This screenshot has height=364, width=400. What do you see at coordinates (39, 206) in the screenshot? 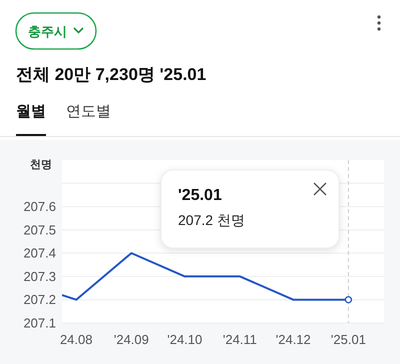
I see `y-tick-label: 207.6` at bounding box center [39, 206].